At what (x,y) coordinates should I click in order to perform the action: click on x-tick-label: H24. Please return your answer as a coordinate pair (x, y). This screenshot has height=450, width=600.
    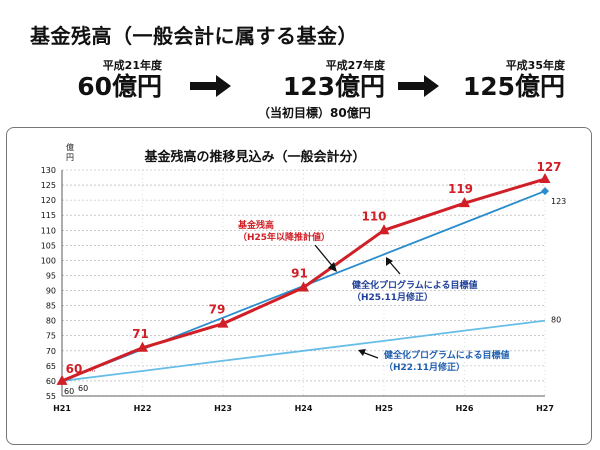
    Looking at the image, I should click on (304, 408).